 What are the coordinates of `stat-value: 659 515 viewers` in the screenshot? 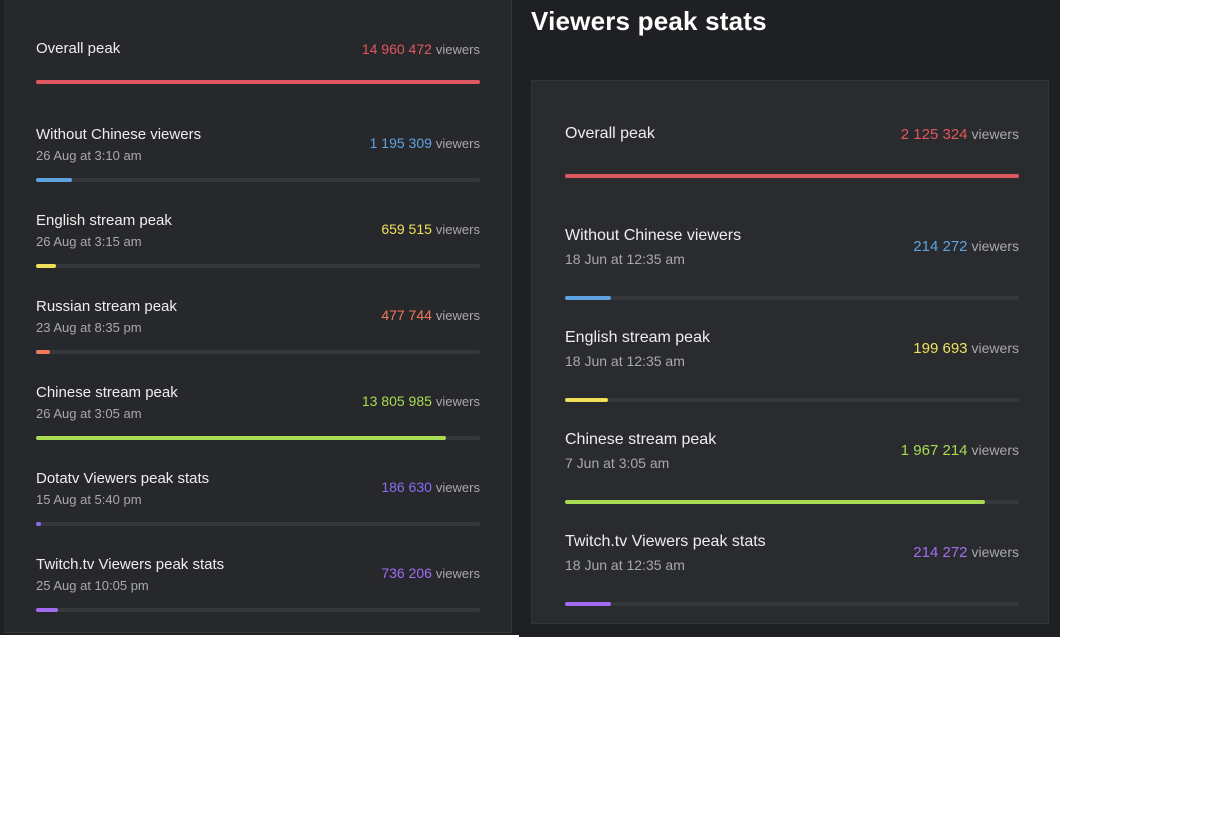 It's located at (430, 229).